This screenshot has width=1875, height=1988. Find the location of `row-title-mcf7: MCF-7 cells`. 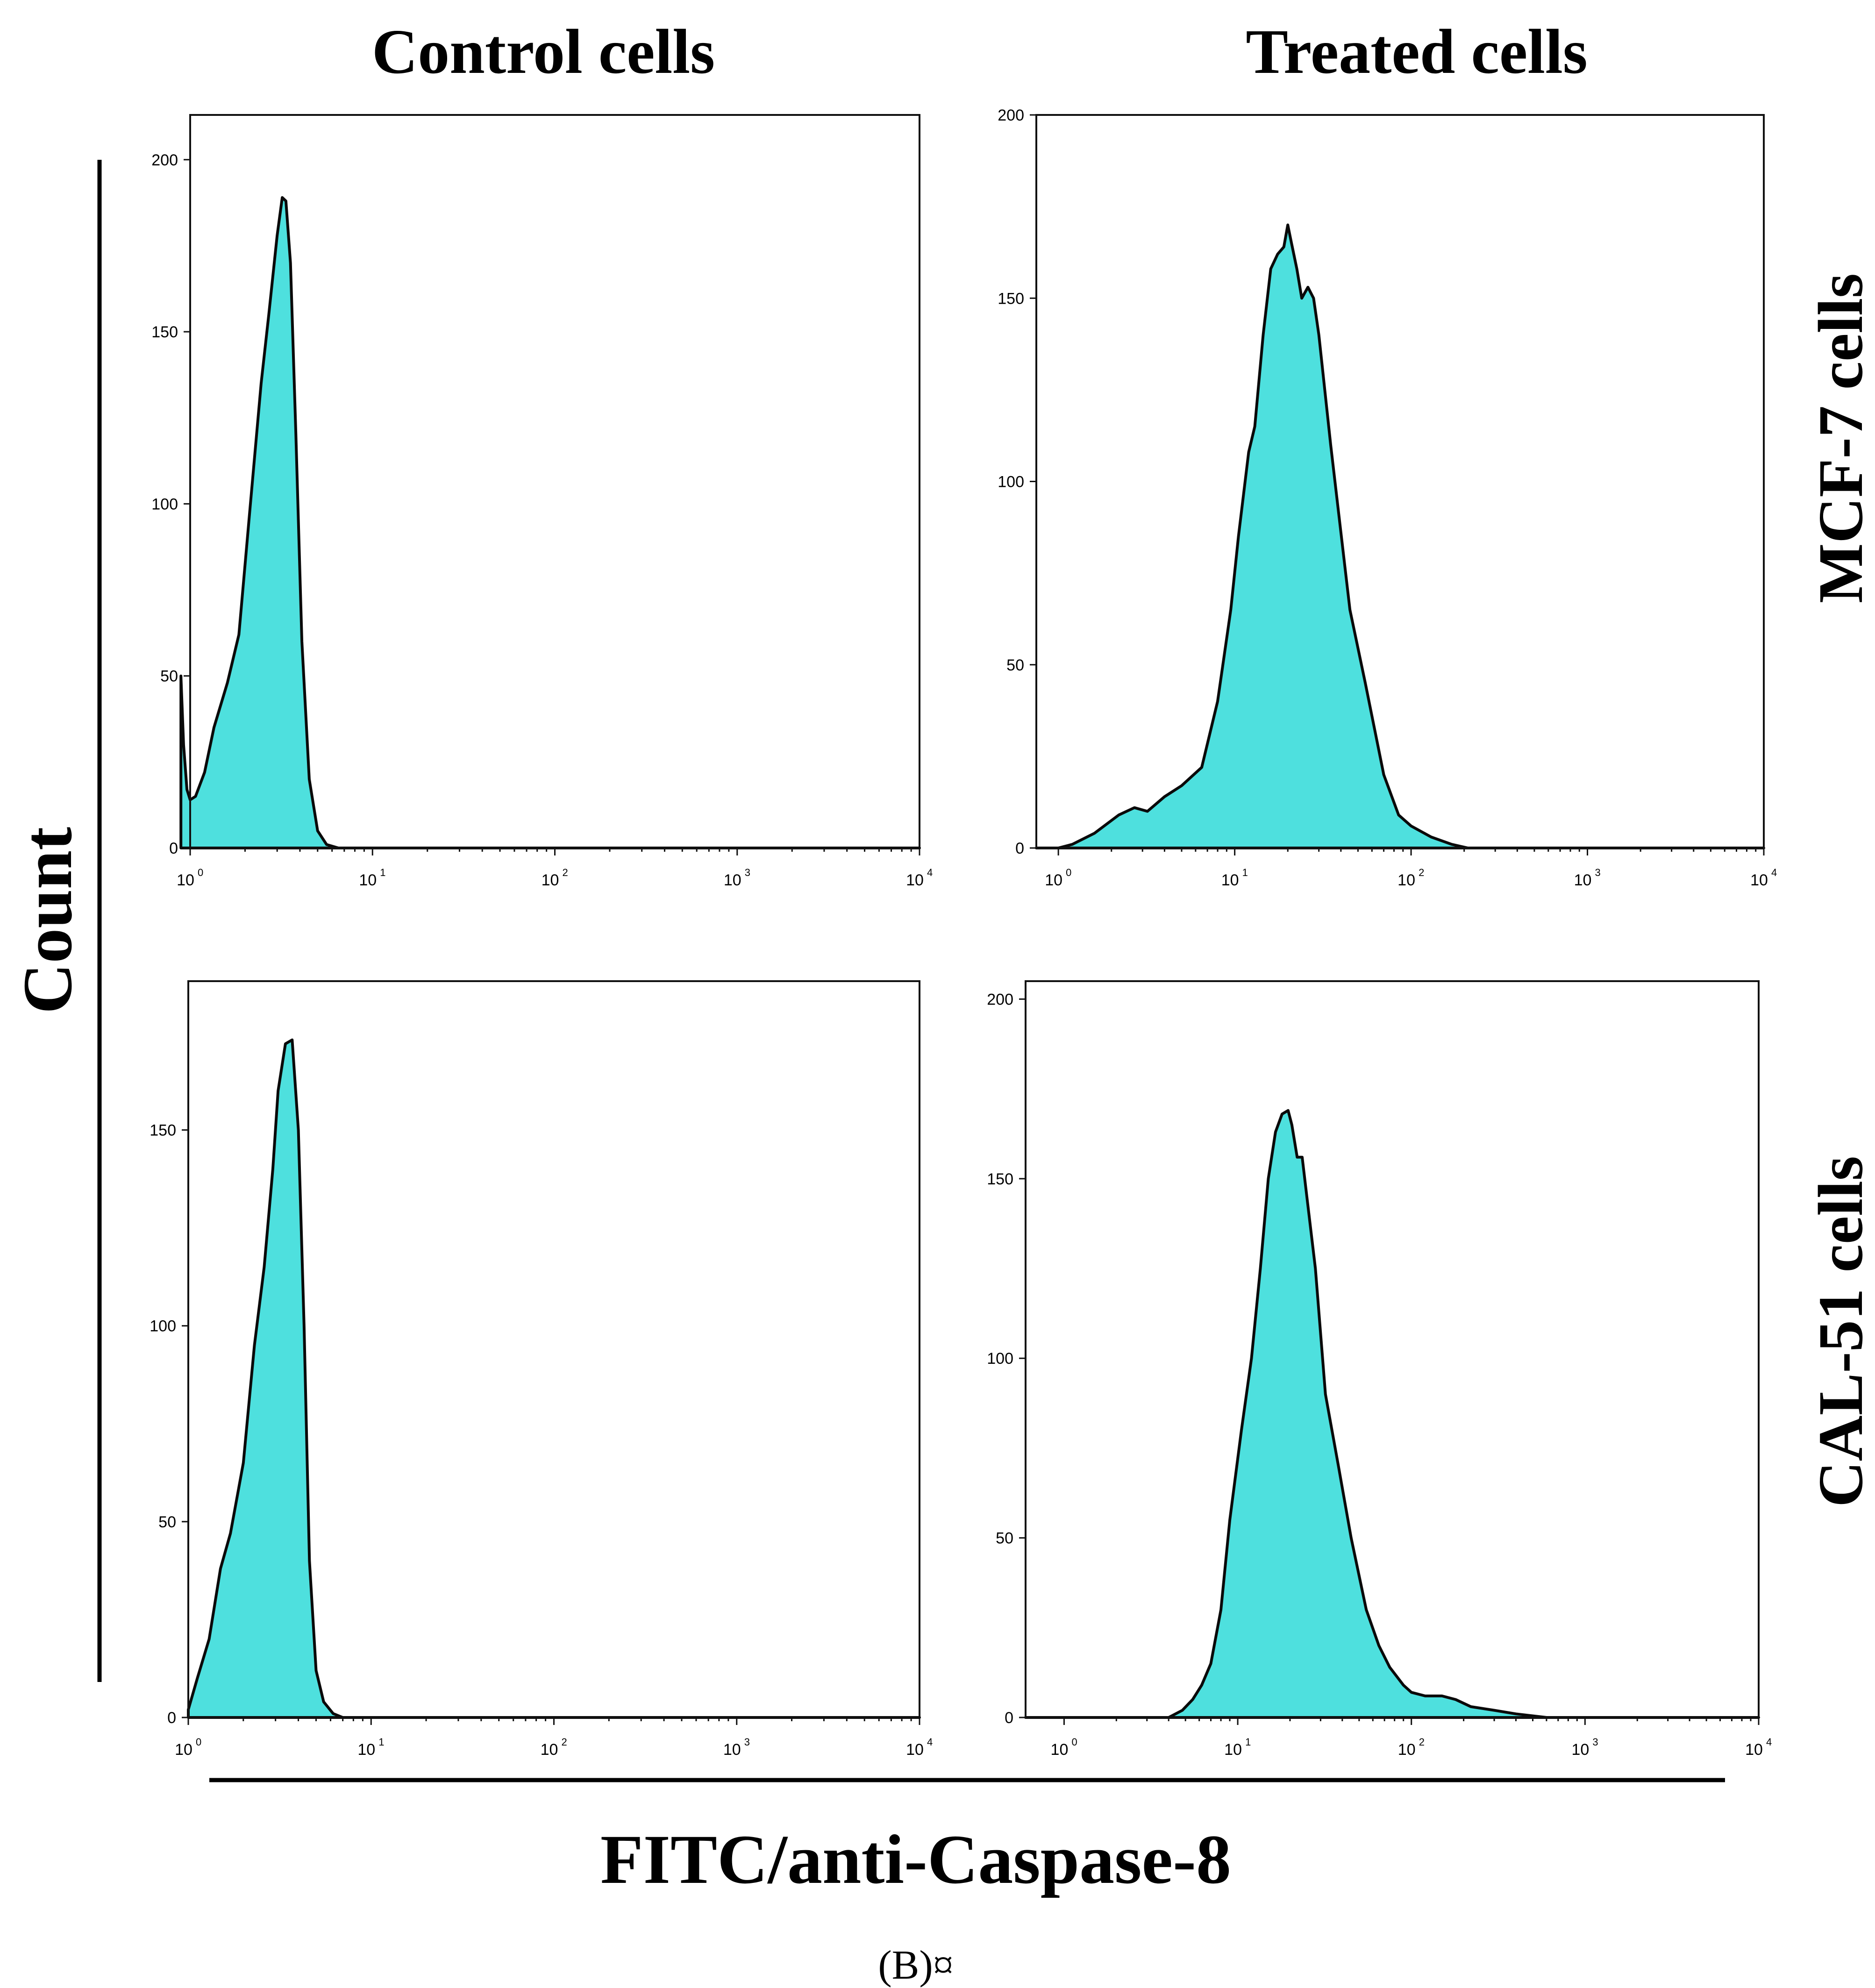

row-title-mcf7: MCF-7 cells is located at coordinates (1840, 438).